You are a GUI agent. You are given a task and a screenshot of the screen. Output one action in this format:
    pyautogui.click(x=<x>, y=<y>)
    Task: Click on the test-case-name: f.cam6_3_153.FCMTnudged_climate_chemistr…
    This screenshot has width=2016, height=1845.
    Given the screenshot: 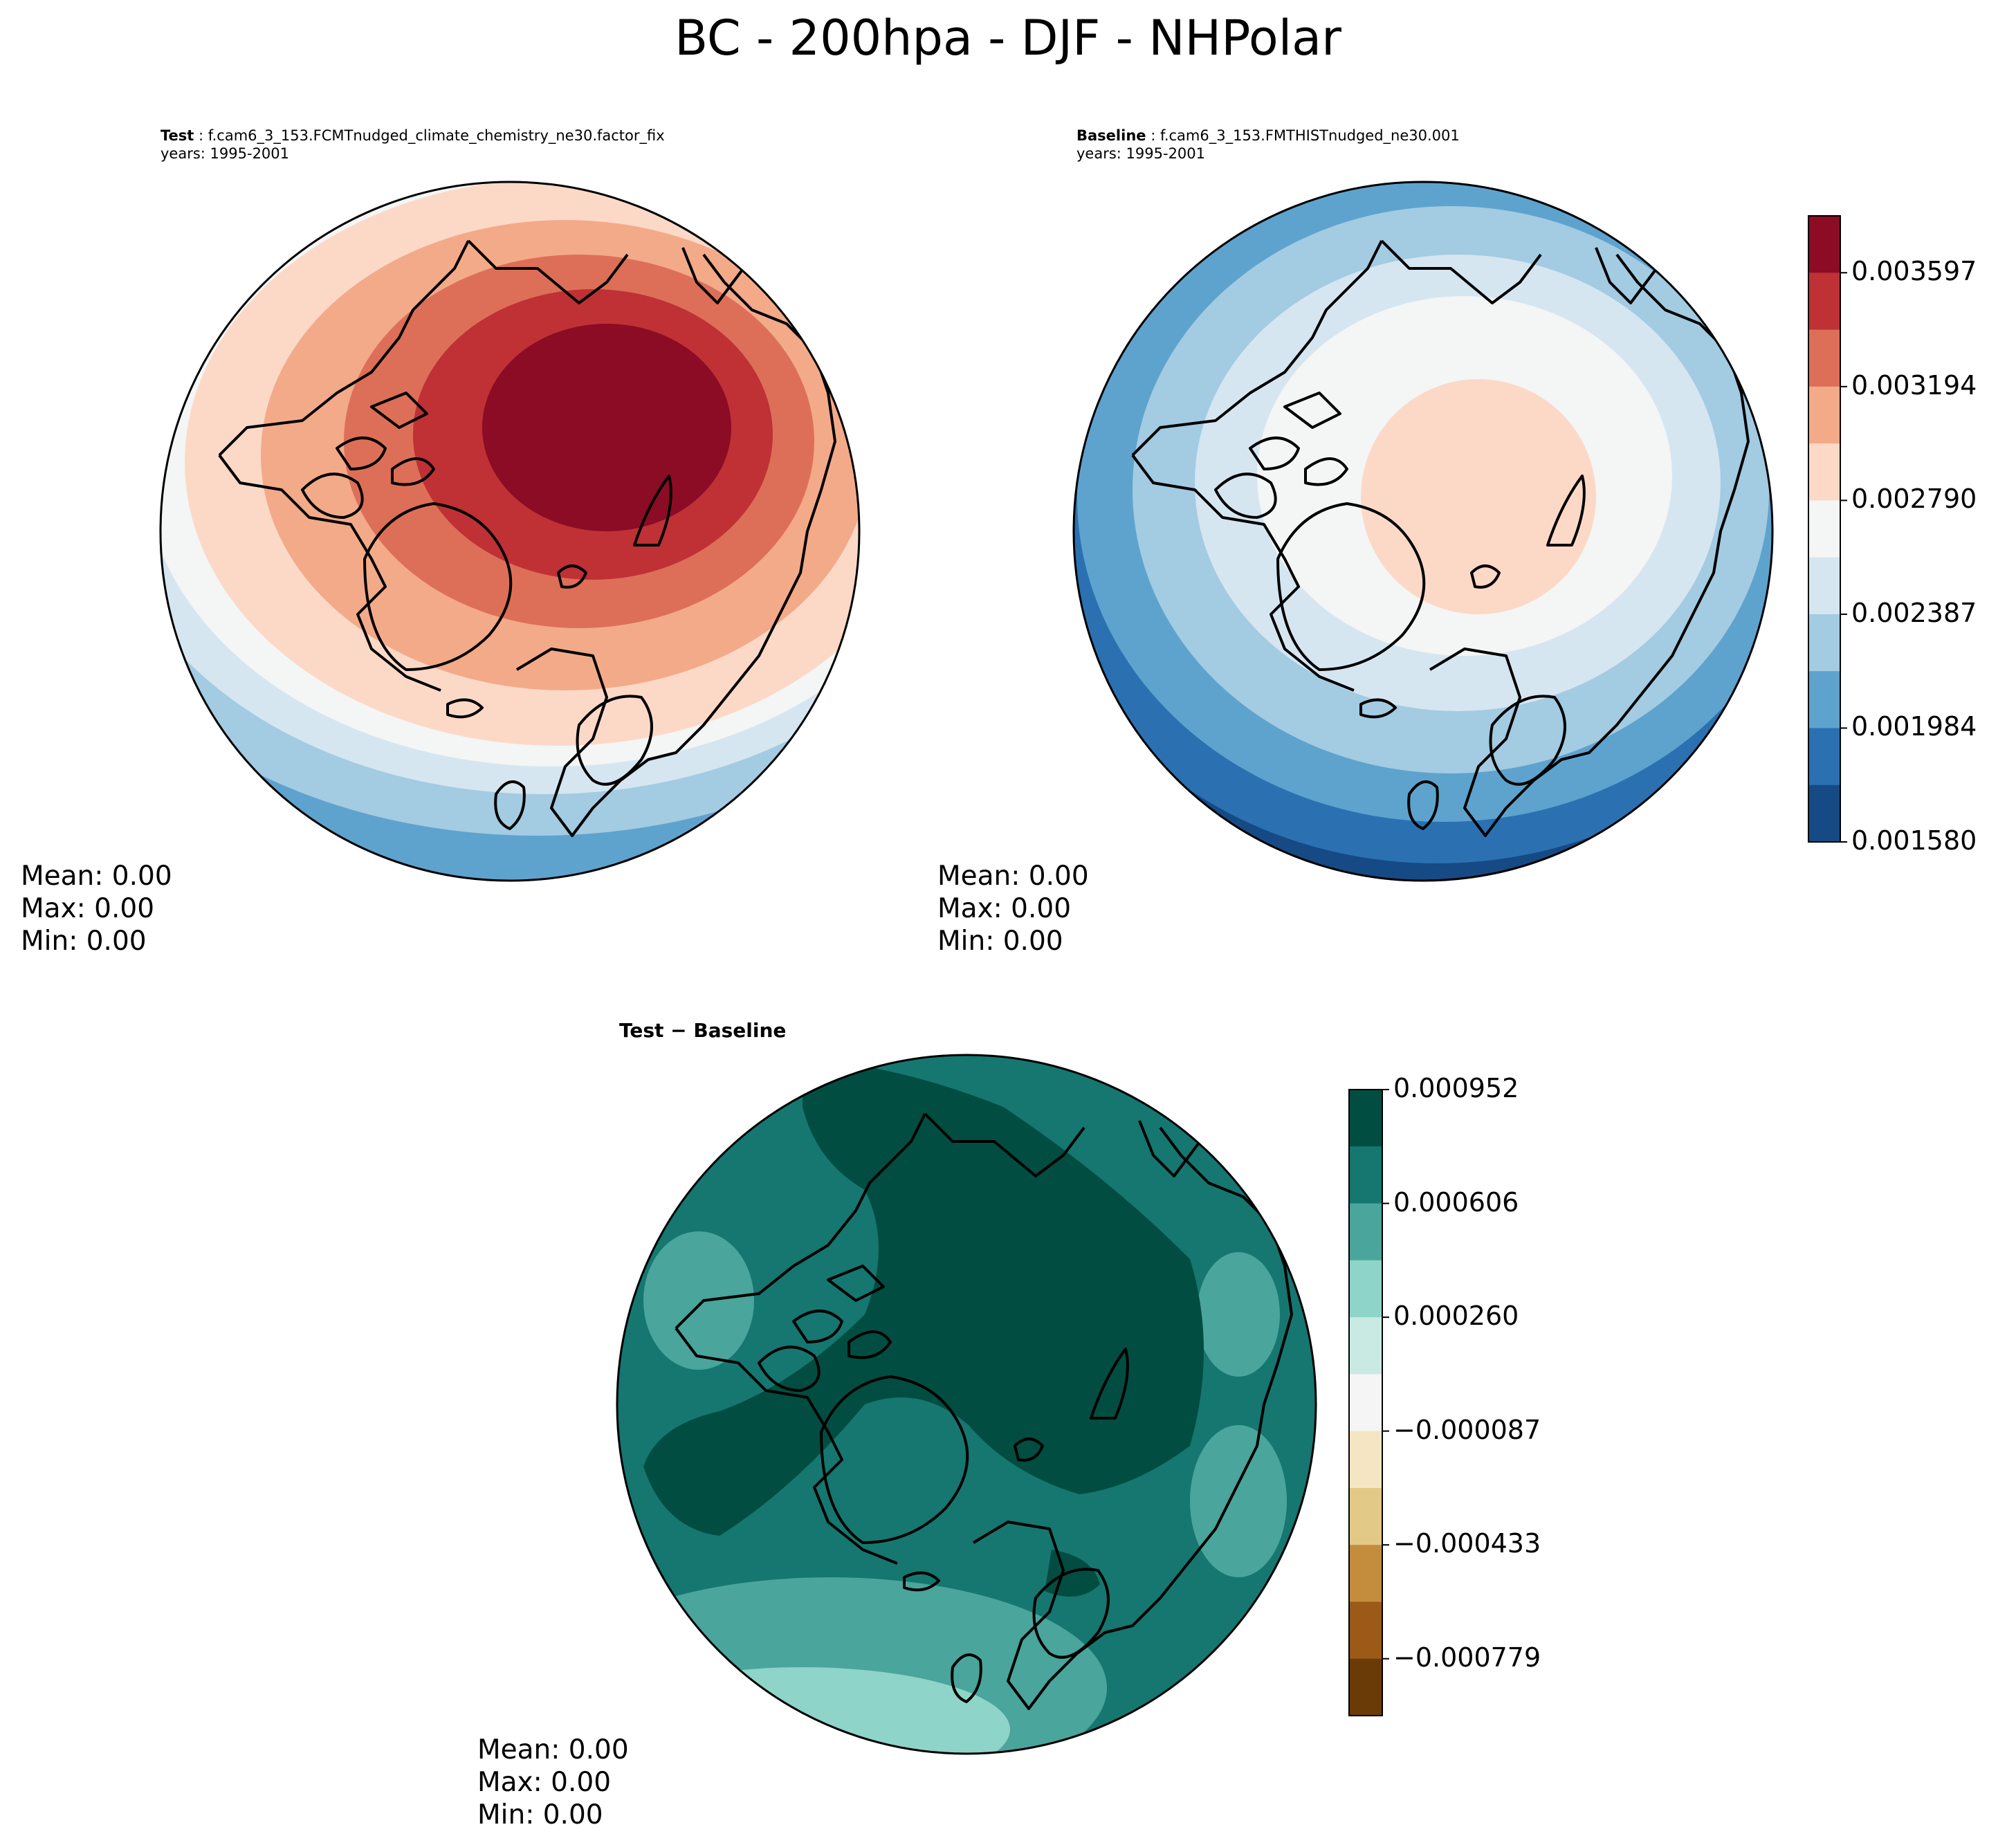 What is the action you would take?
    pyautogui.click(x=436, y=135)
    